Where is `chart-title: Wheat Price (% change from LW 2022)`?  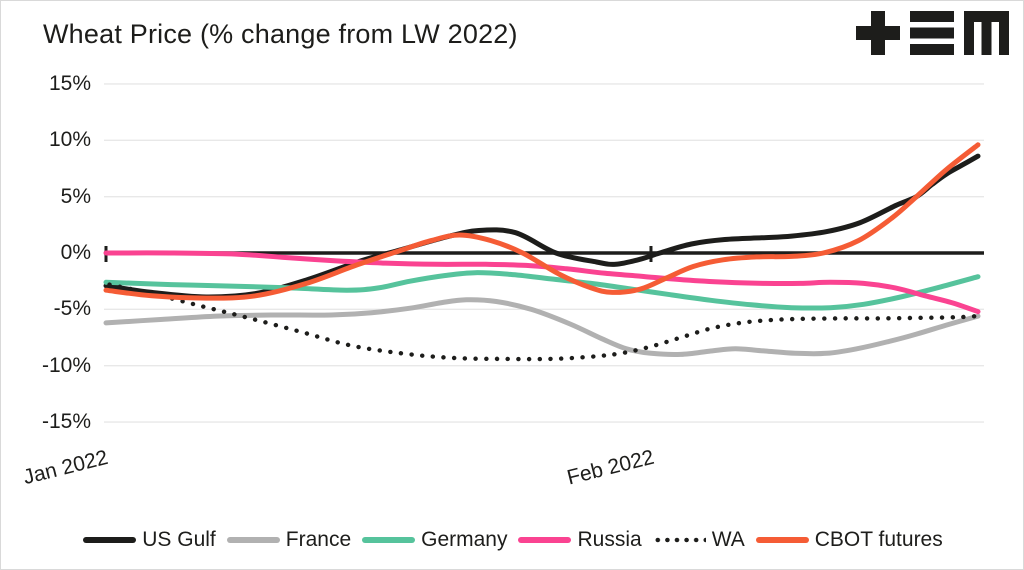 chart-title: Wheat Price (% change from LW 2022) is located at coordinates (280, 34).